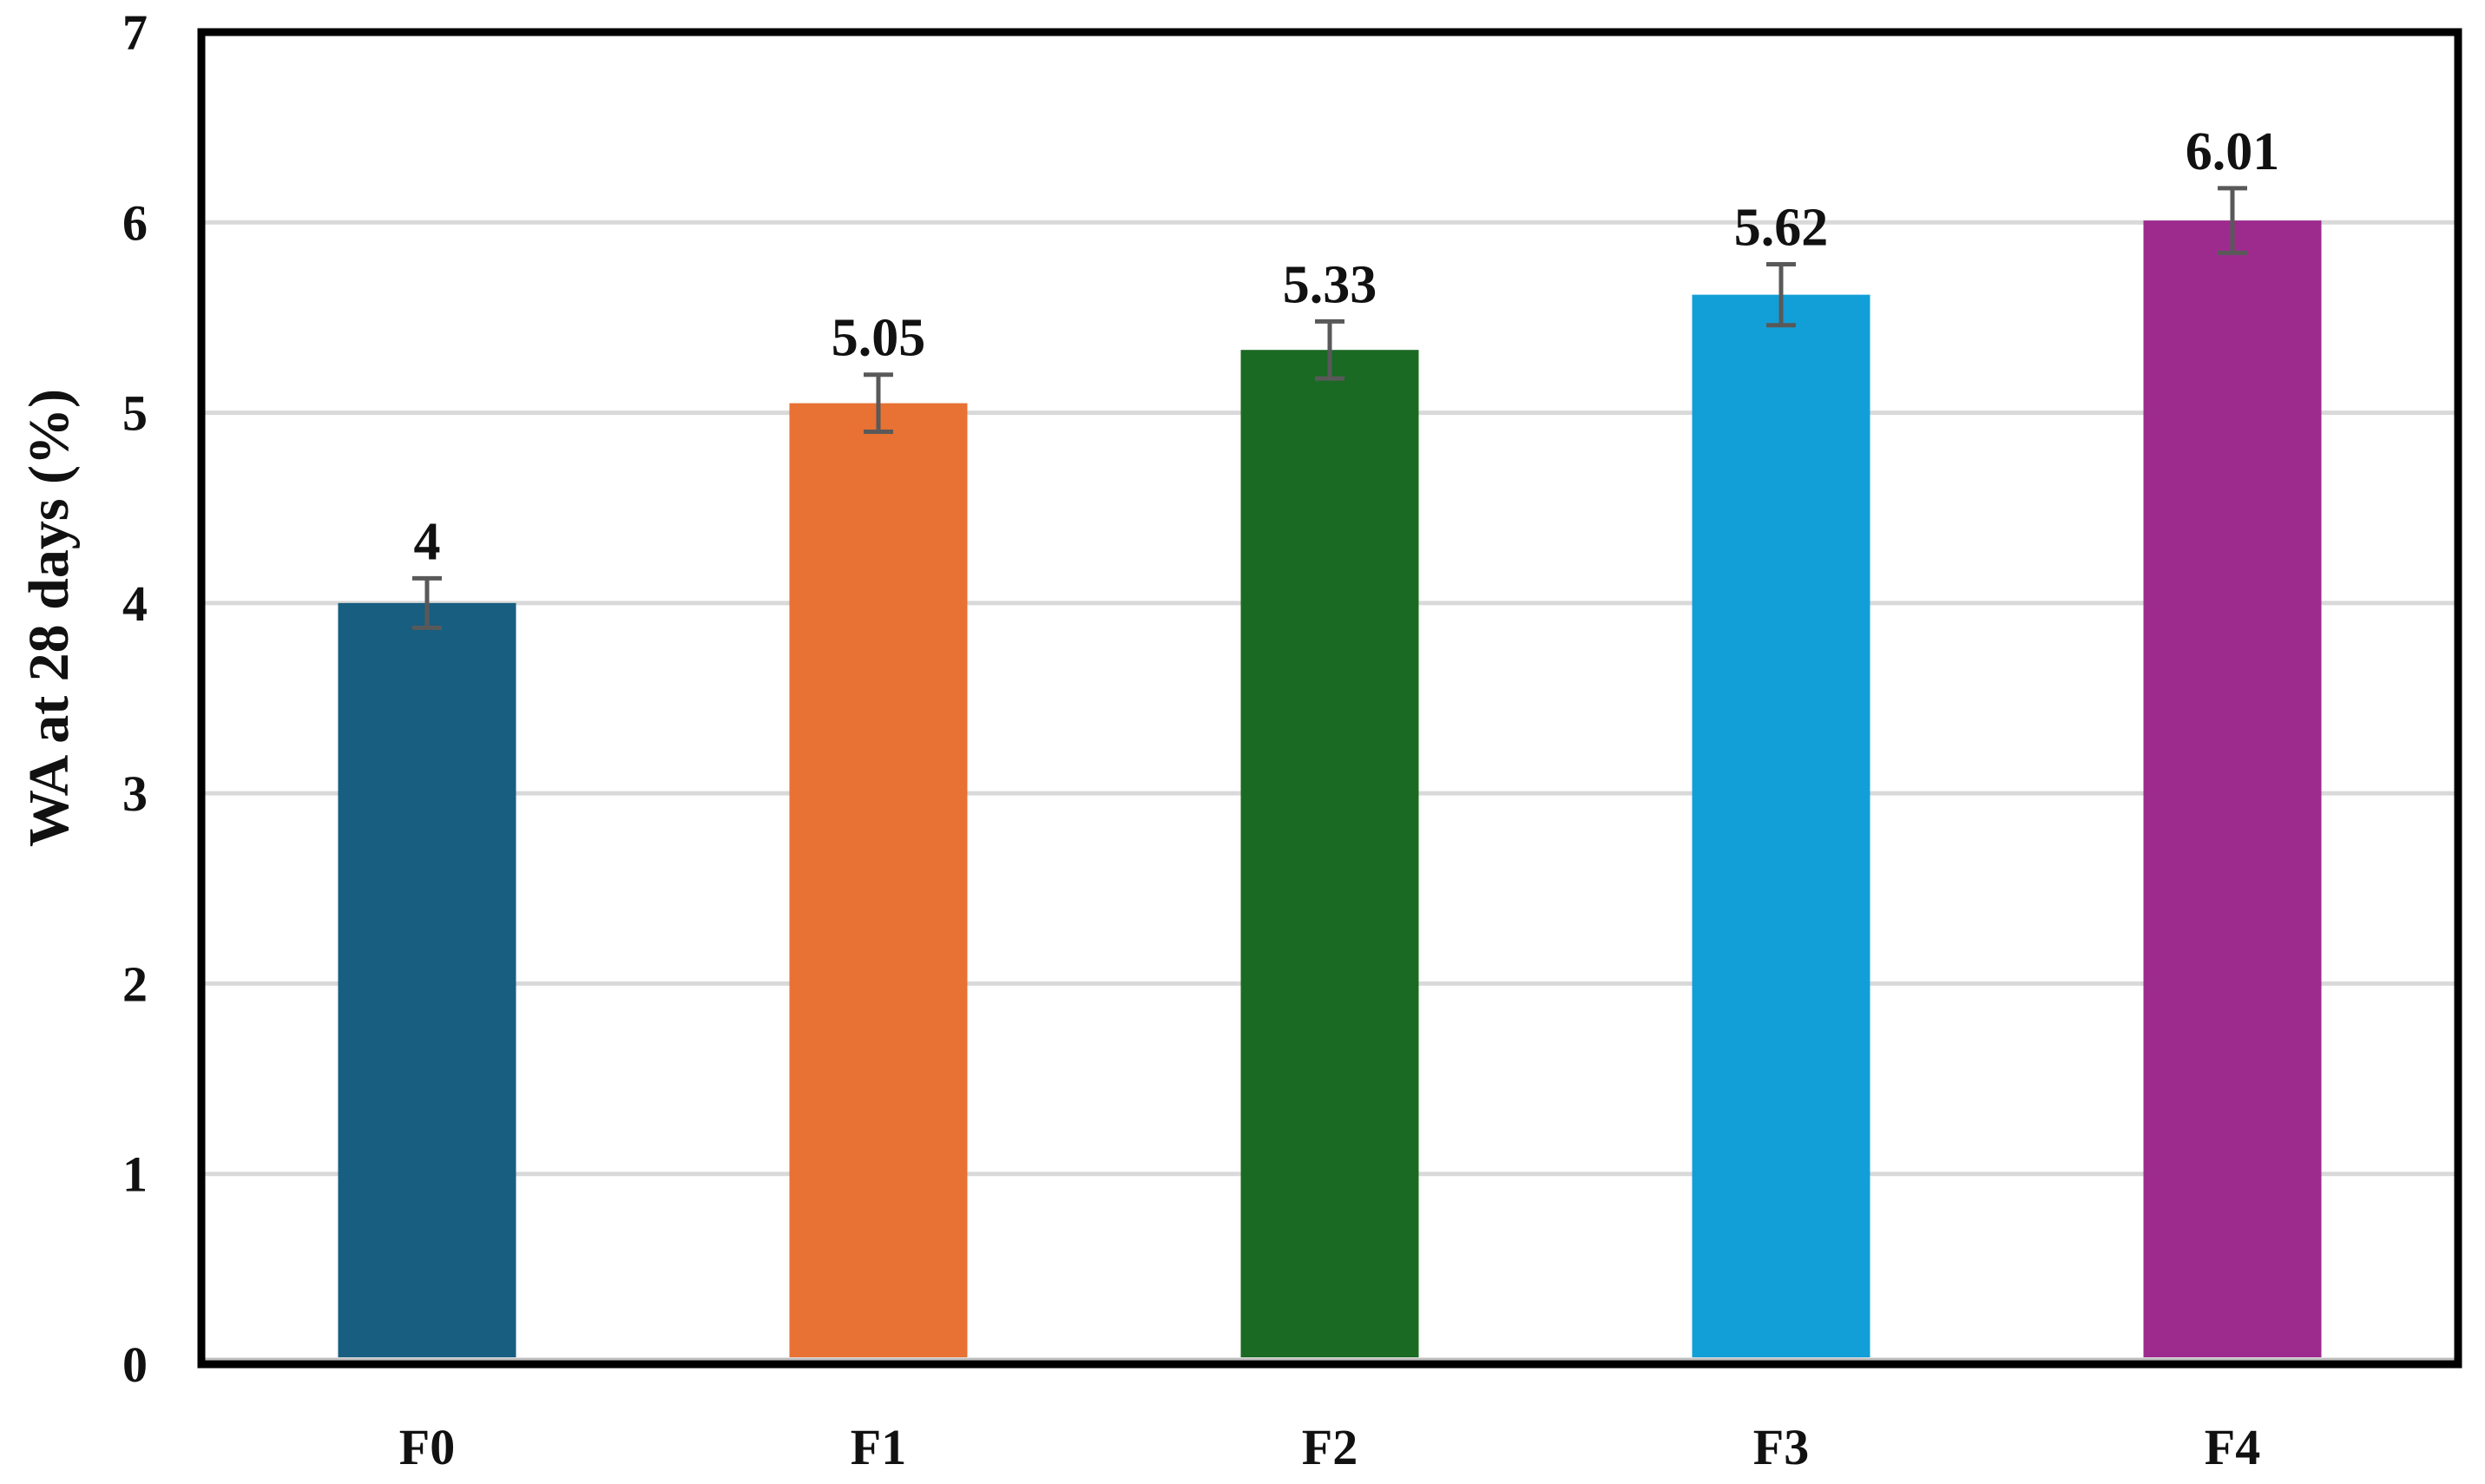  I want to click on y-tick-label: 0, so click(135, 1364).